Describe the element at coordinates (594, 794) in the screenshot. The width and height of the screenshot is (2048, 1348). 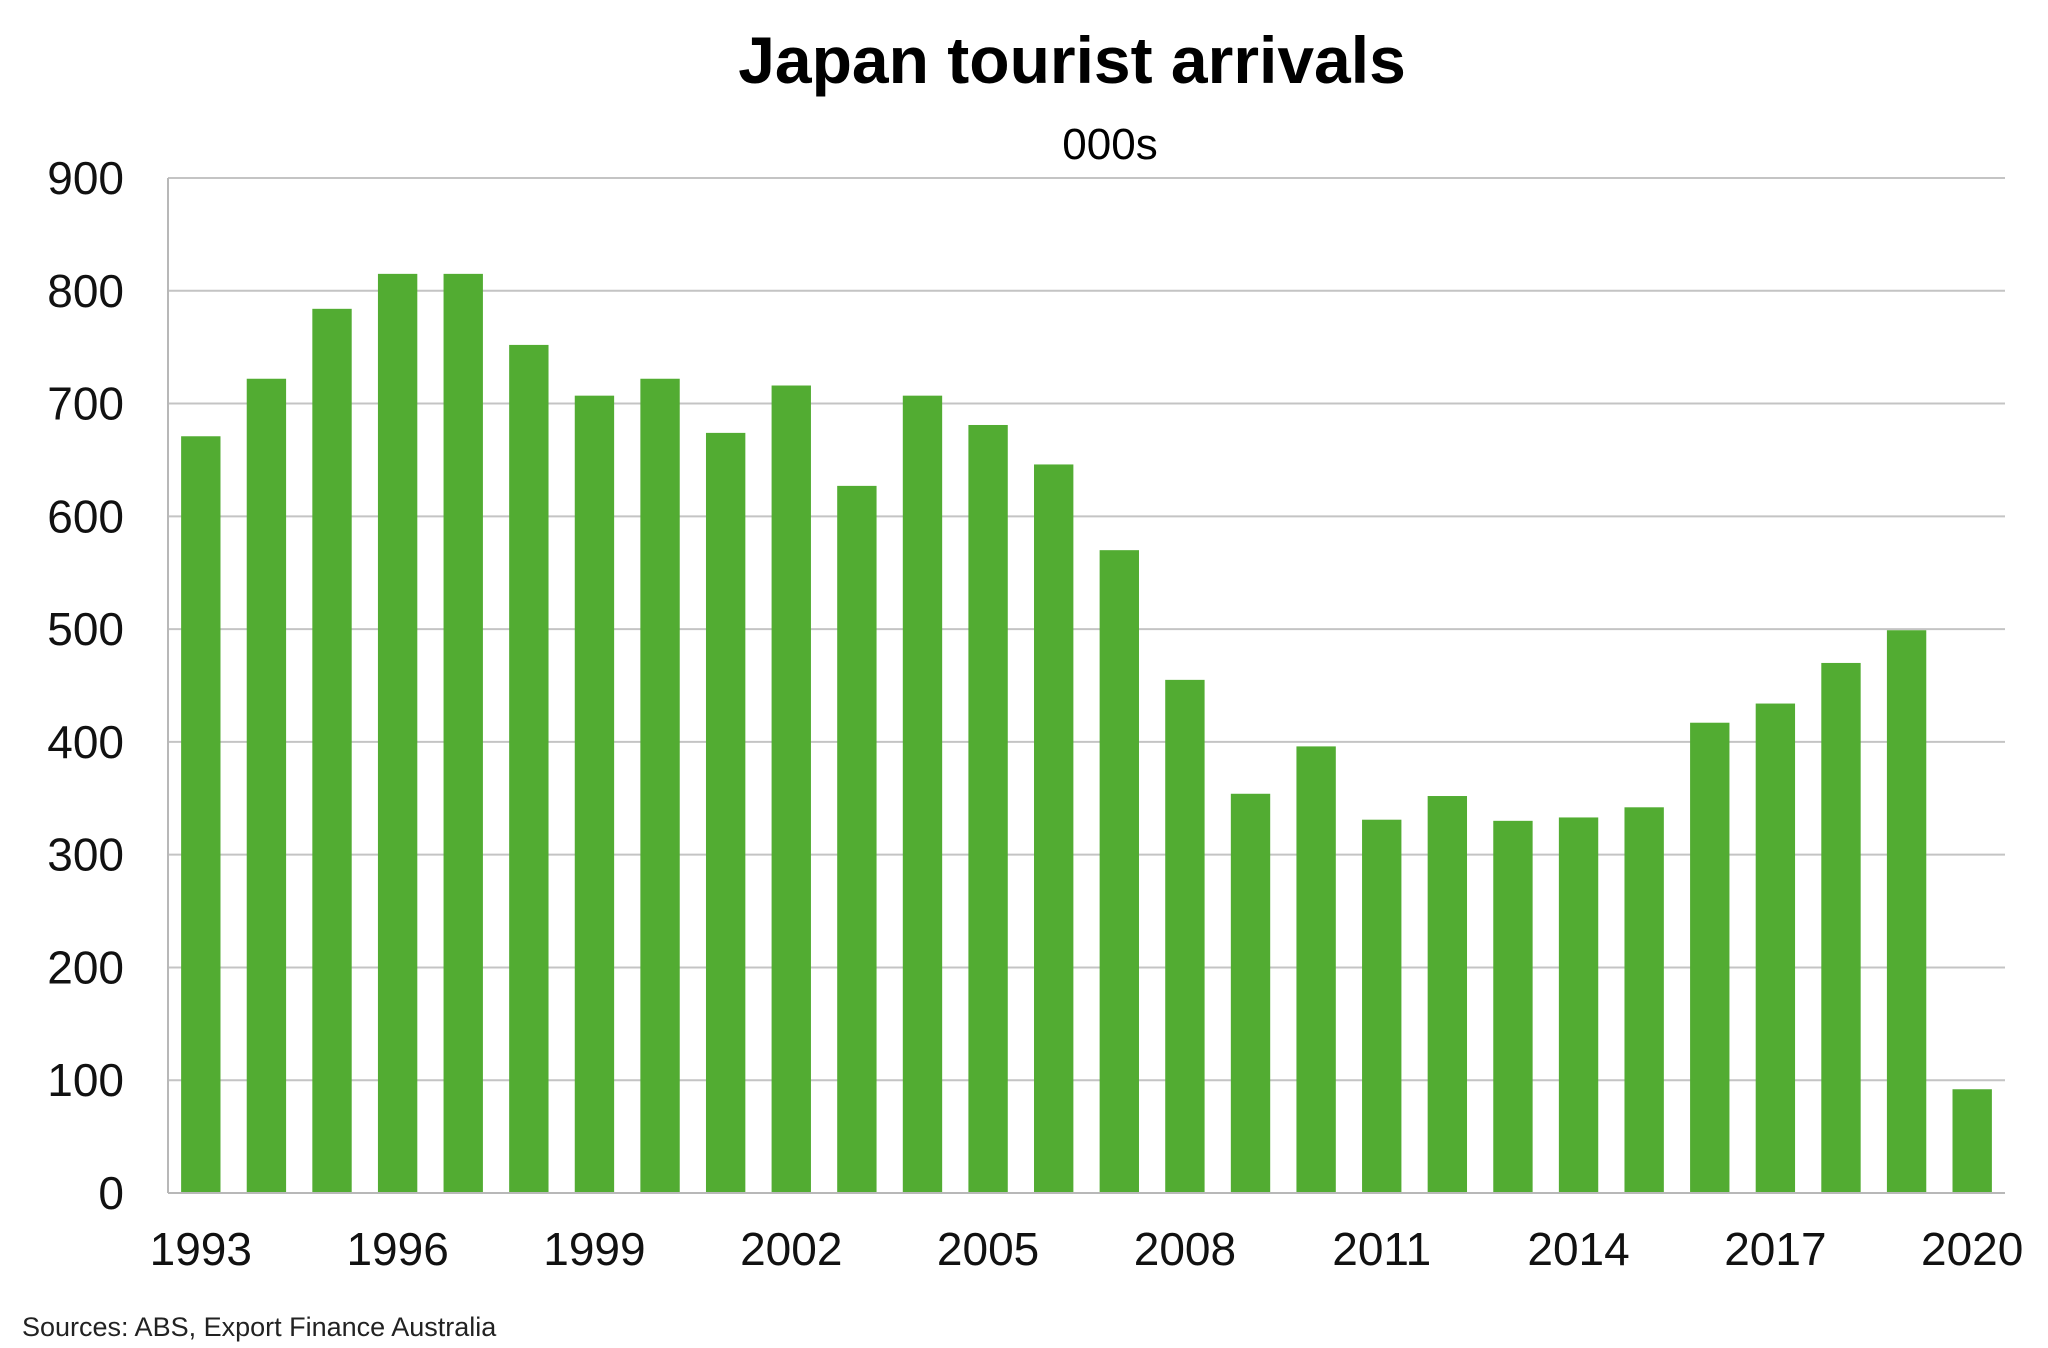
I see `bar-1999` at that location.